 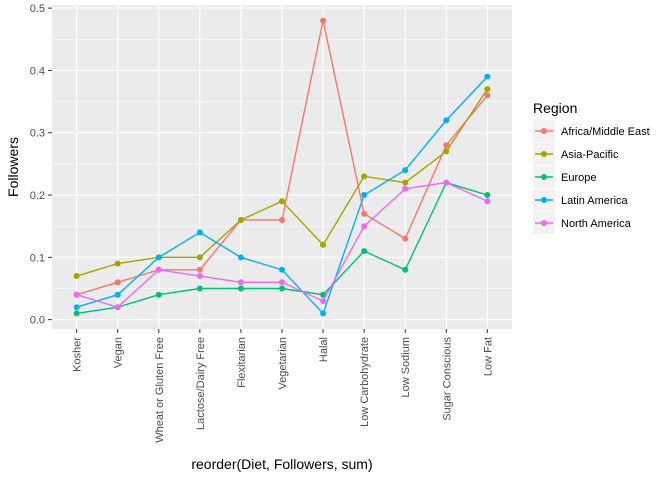 What do you see at coordinates (578, 178) in the screenshot?
I see `legend-label: Europe` at bounding box center [578, 178].